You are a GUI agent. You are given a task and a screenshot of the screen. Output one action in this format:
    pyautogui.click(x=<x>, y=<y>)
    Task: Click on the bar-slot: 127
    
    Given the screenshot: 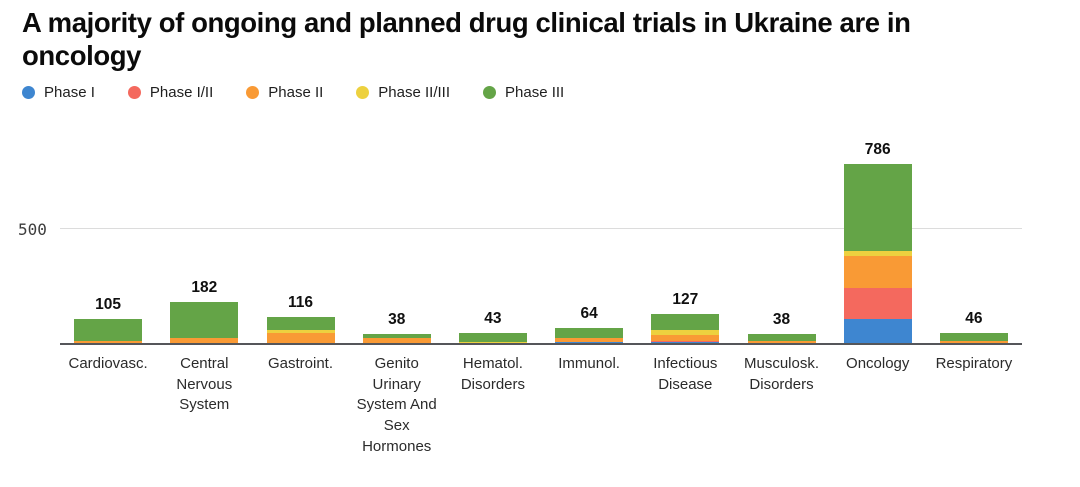 What is the action you would take?
    pyautogui.click(x=685, y=245)
    